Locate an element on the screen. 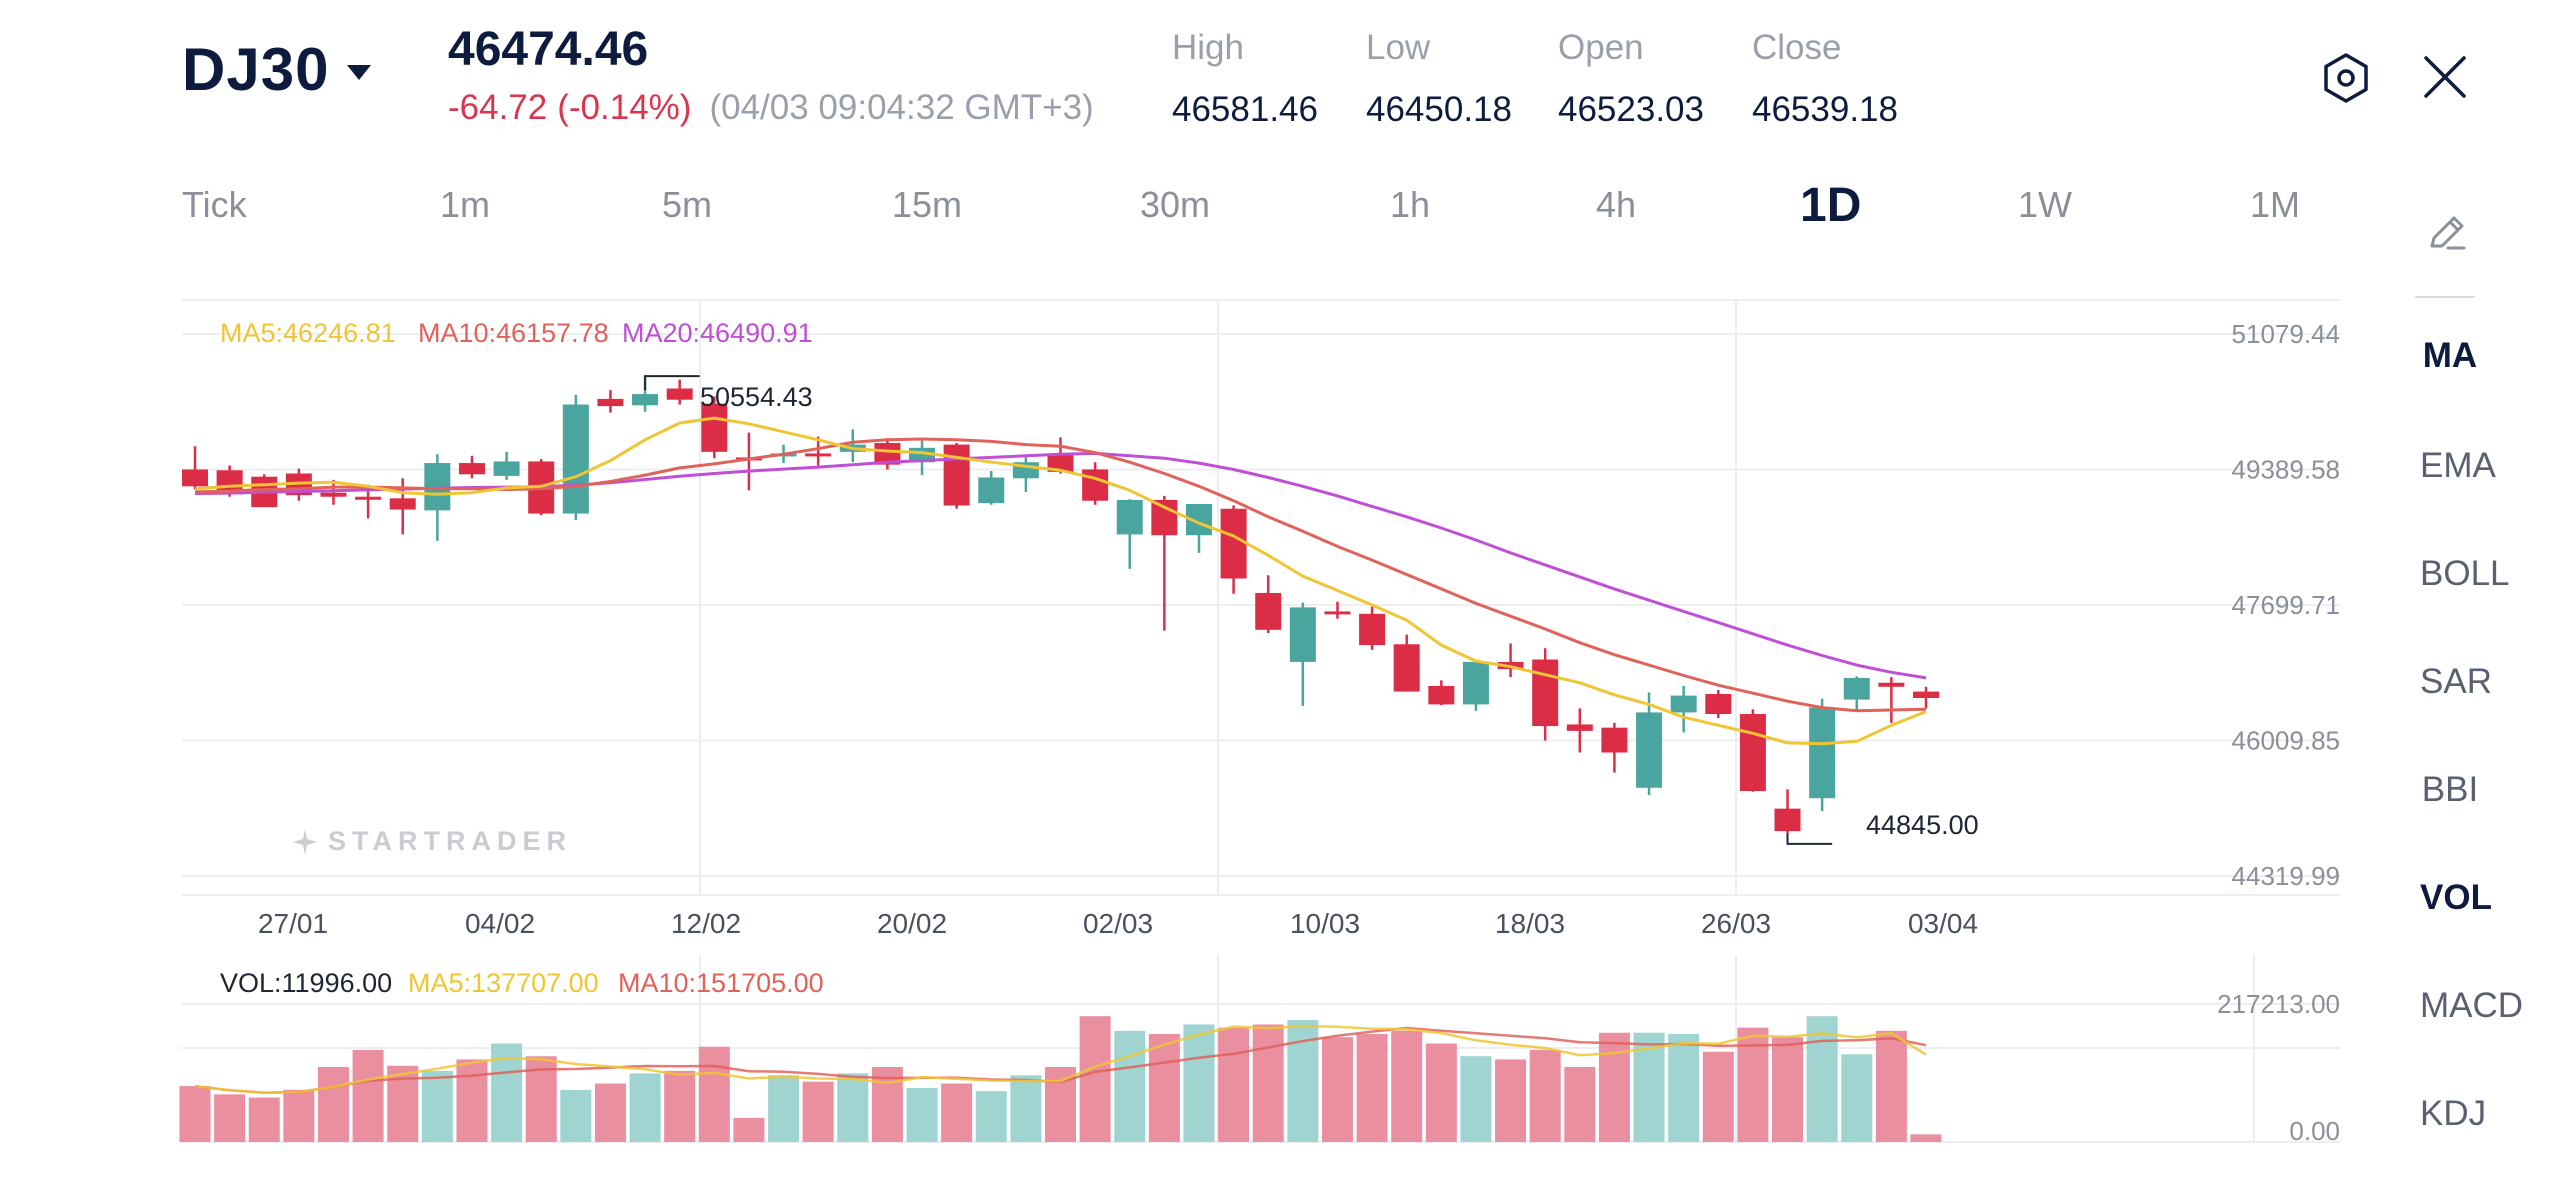 The image size is (2560, 1177). y-tick-label: 51079.44 is located at coordinates (2286, 334).